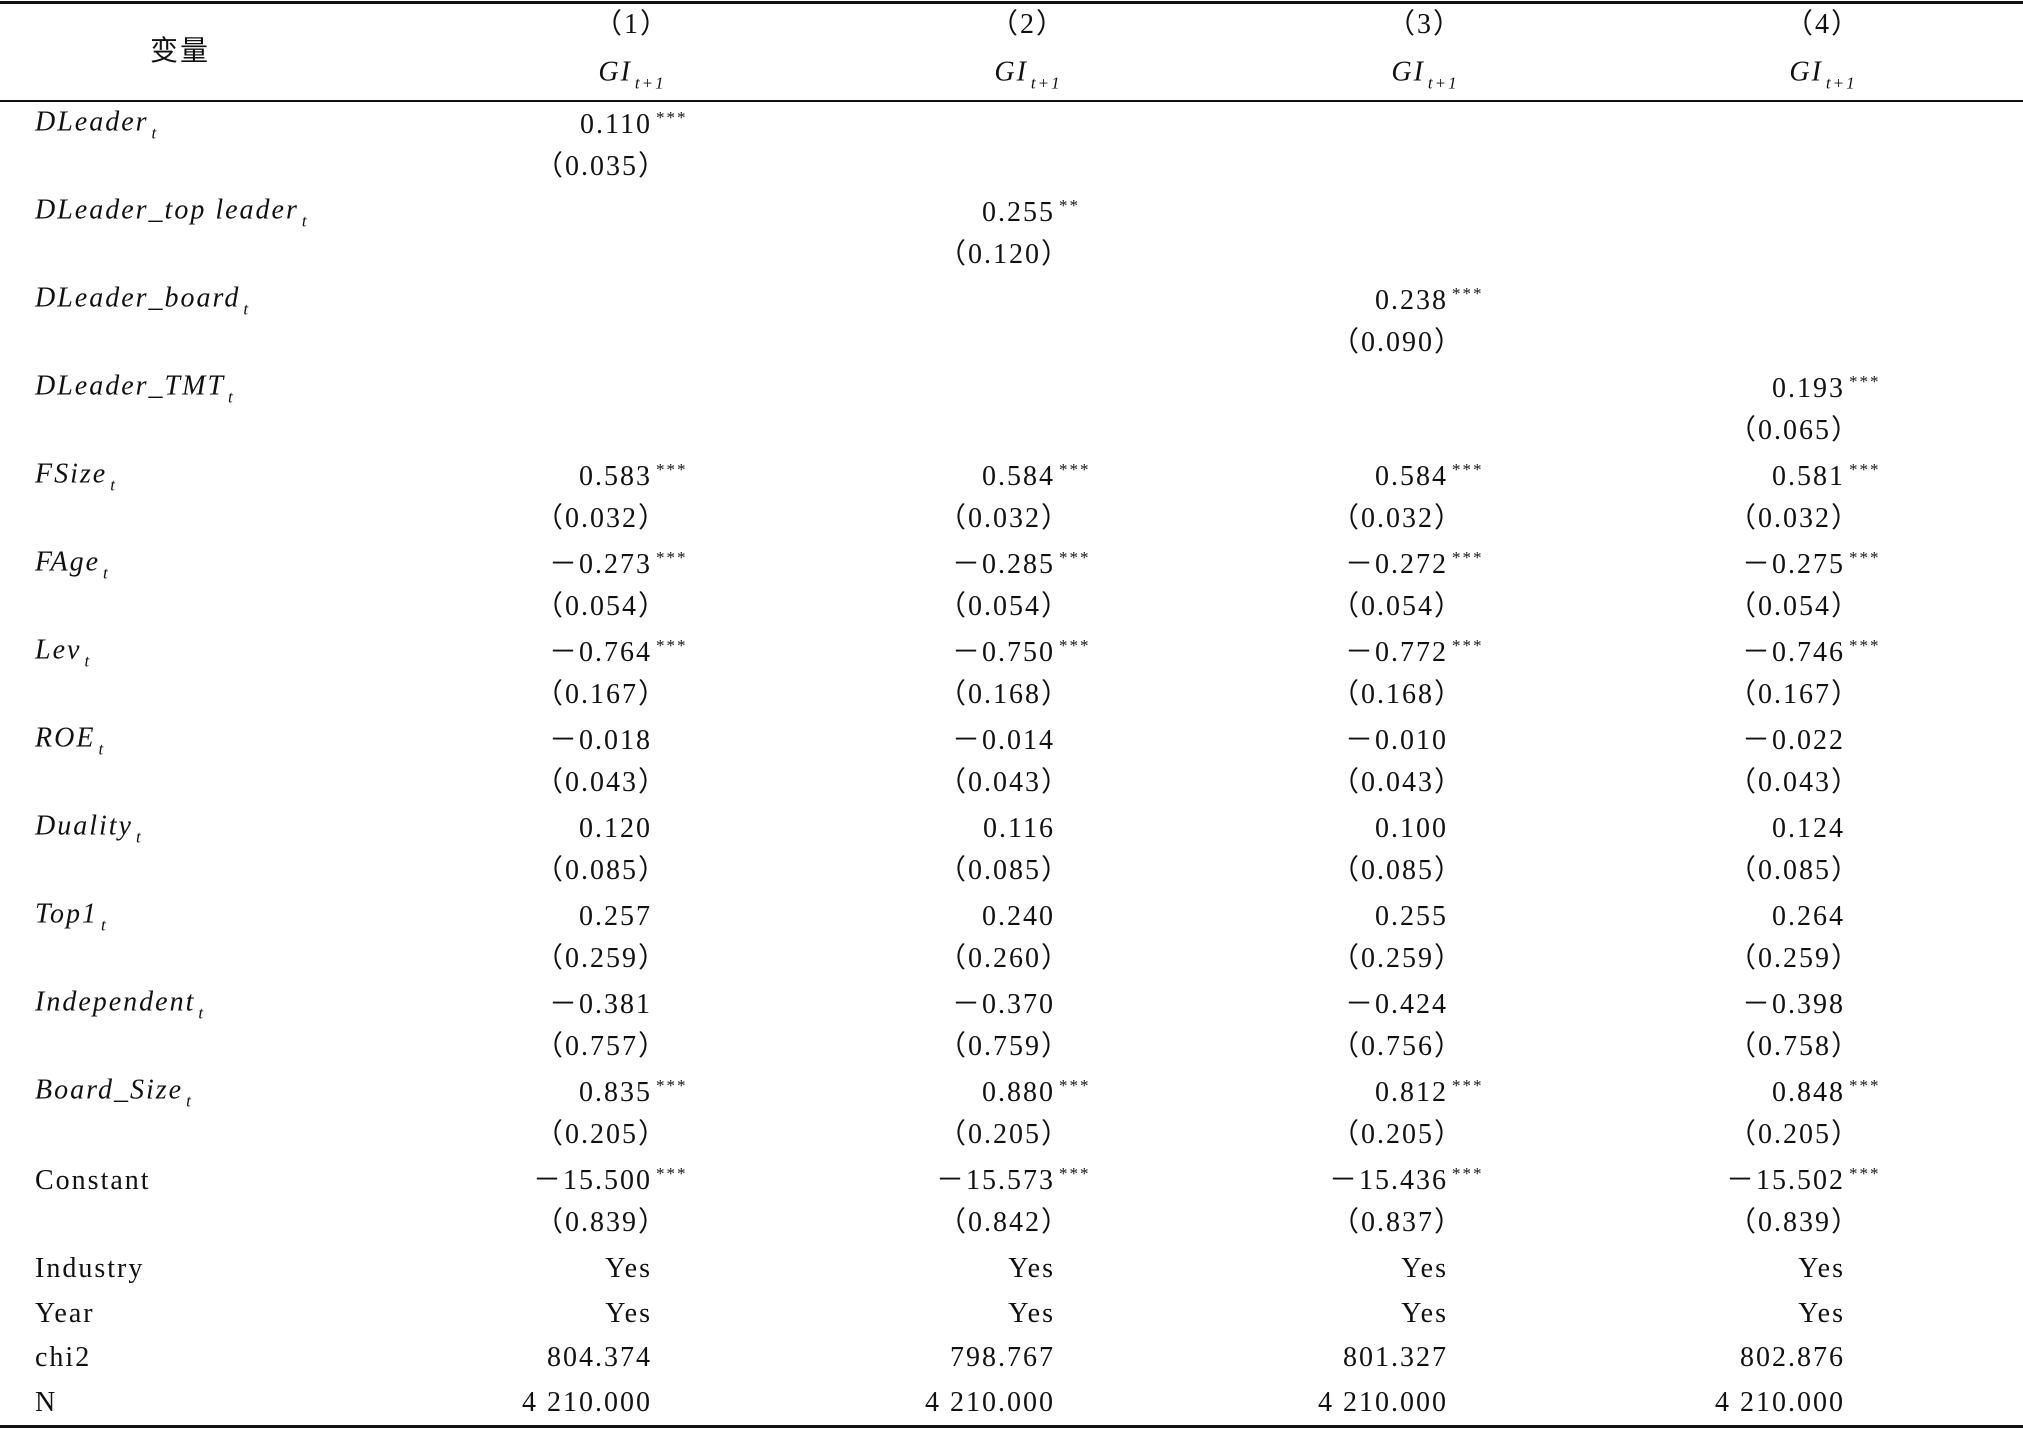  I want to click on coefficient: 0.812, so click(1411, 1092).